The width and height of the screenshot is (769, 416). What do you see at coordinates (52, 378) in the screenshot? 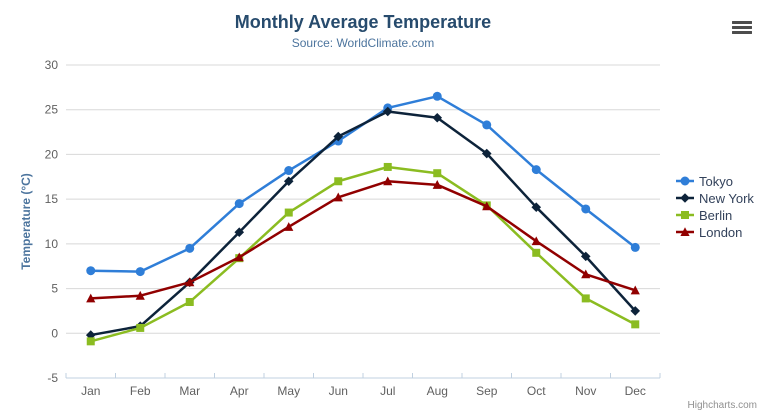
I see `y-axis-tick-label: -5` at bounding box center [52, 378].